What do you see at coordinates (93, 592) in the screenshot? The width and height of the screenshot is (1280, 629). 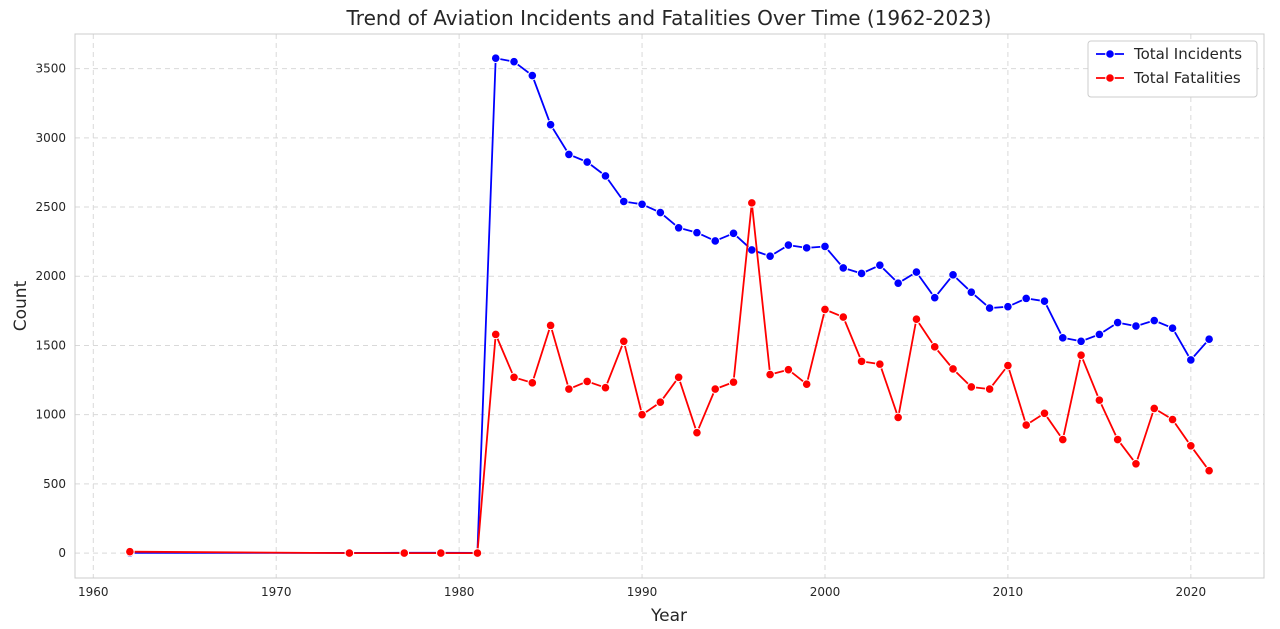 I see `x-tick-label: 1960` at bounding box center [93, 592].